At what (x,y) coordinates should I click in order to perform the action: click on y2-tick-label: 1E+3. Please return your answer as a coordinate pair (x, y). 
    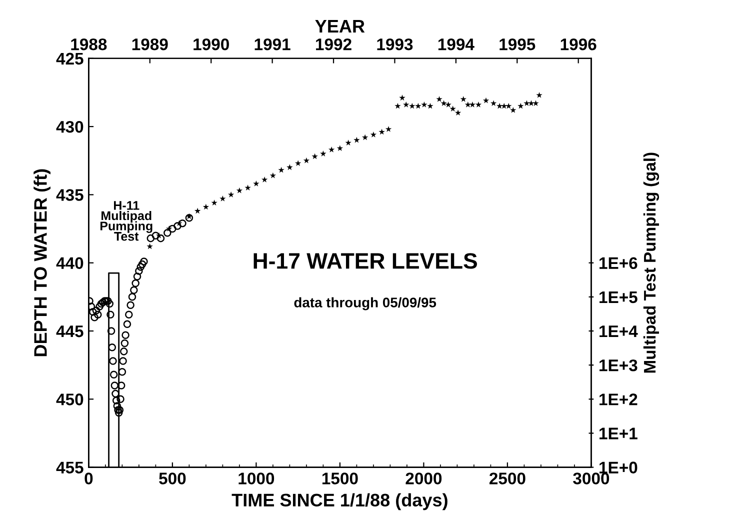
    Looking at the image, I should click on (619, 365).